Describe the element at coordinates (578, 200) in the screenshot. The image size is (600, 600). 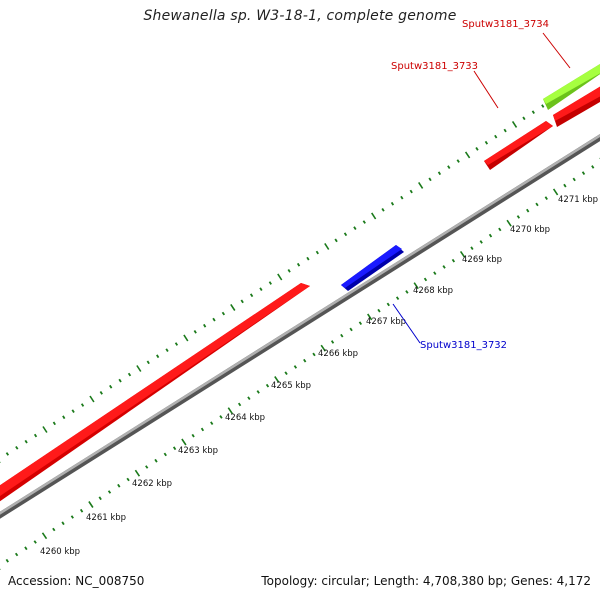
I see `scale-label: 4271 kbp` at that location.